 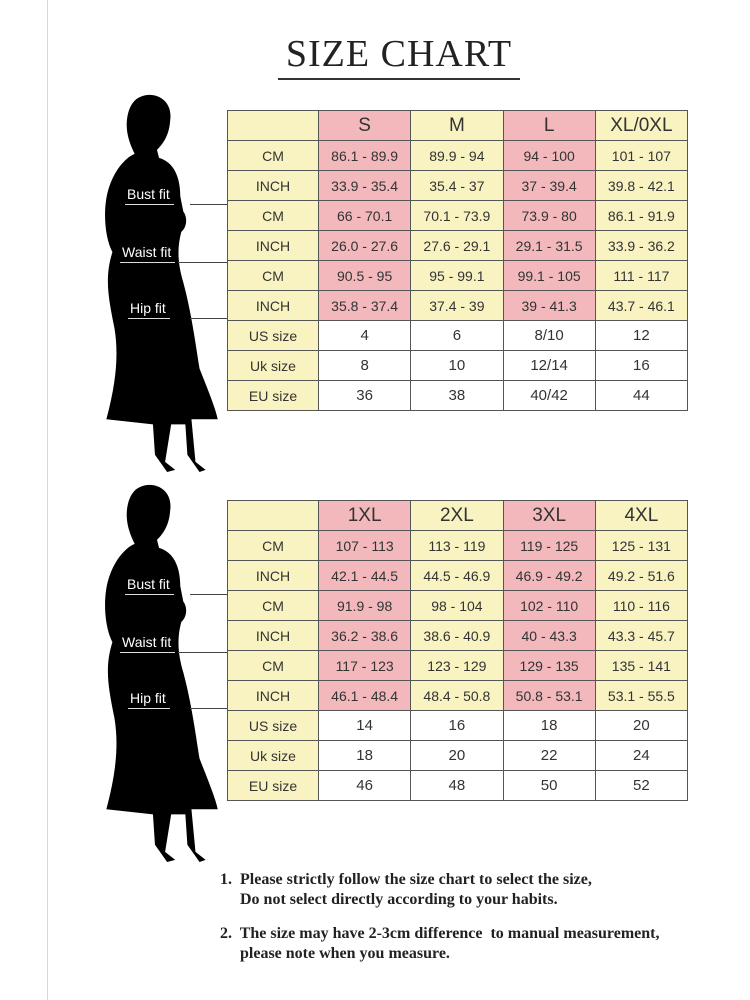 I want to click on table-cell: 35.4 - 37, so click(x=457, y=185).